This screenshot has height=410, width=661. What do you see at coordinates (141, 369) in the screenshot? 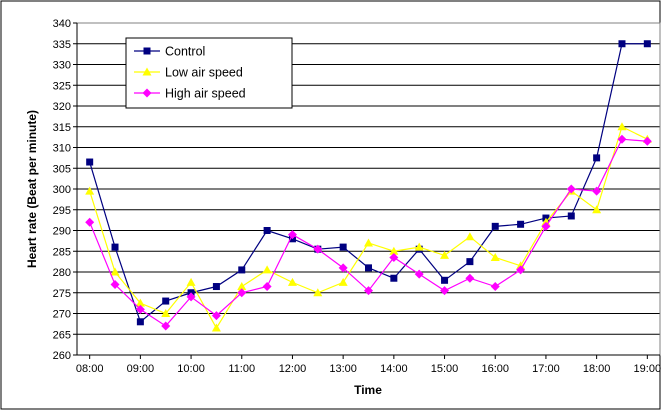
I see `x-tick-label: 09:00` at bounding box center [141, 369].